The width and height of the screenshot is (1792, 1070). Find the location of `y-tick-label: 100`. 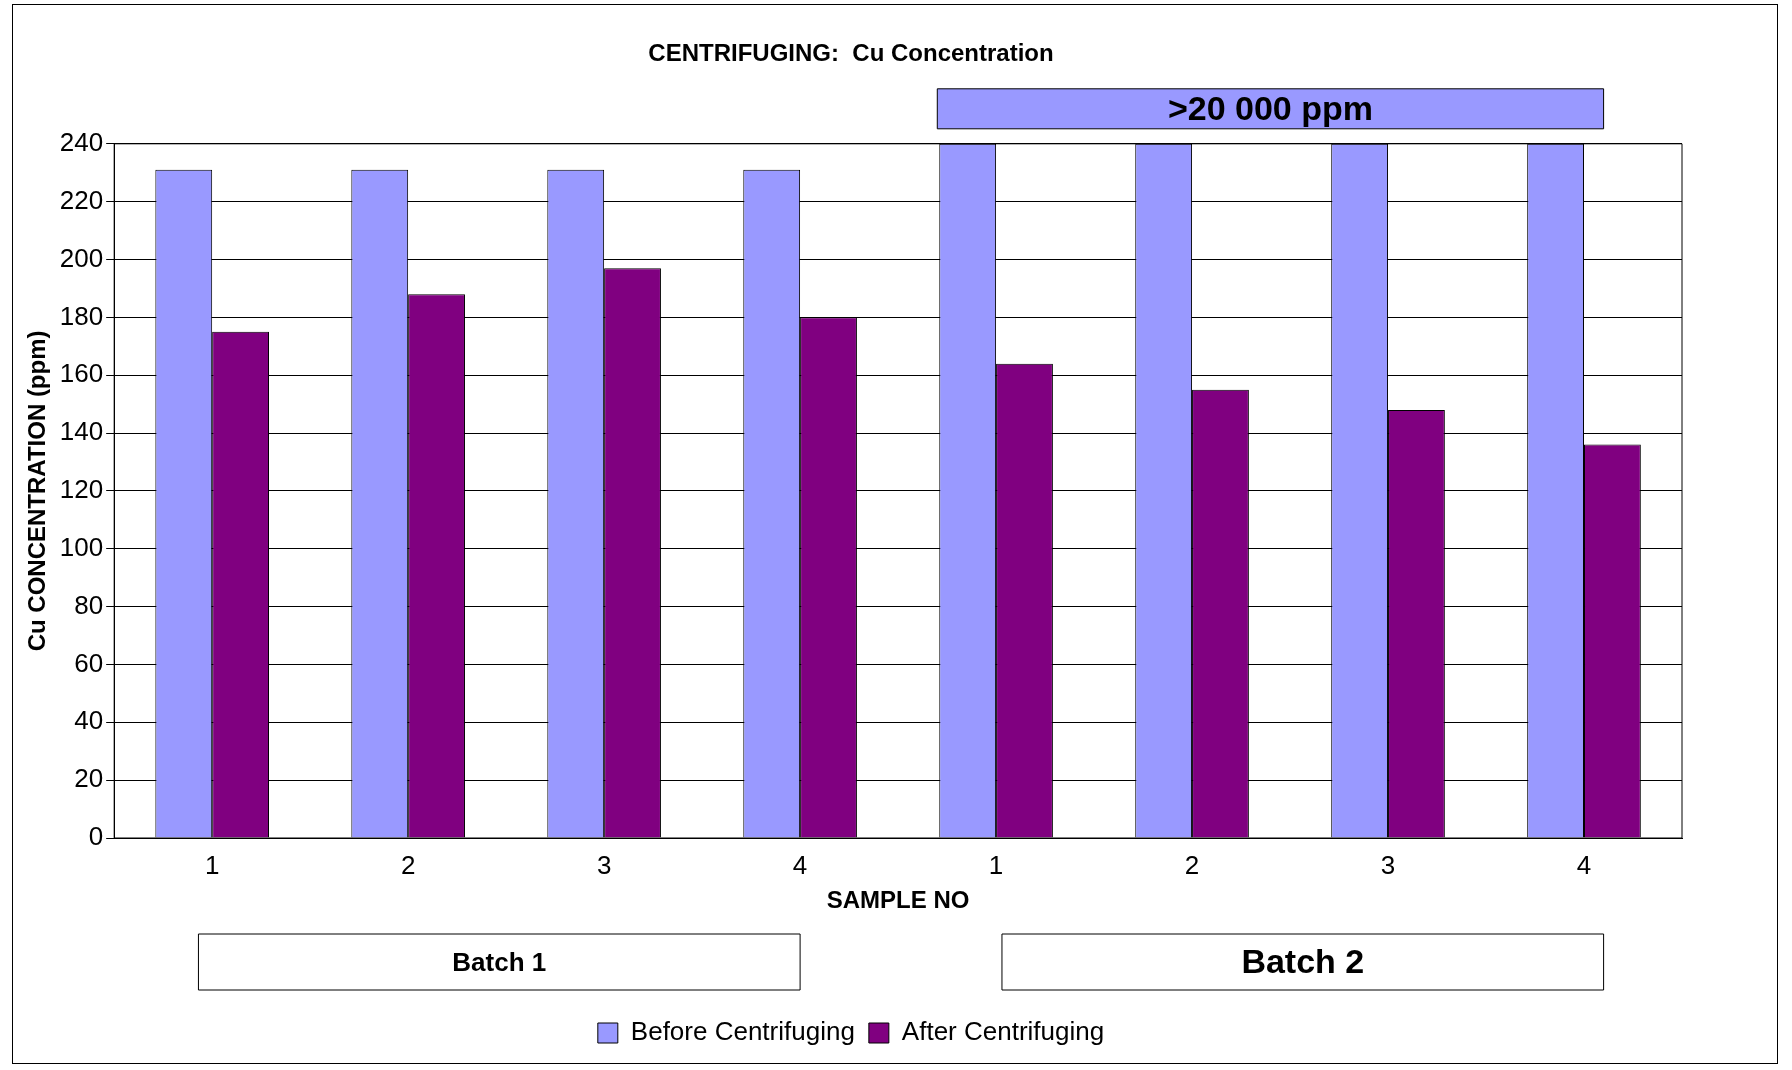

y-tick-label: 100 is located at coordinates (81, 546).